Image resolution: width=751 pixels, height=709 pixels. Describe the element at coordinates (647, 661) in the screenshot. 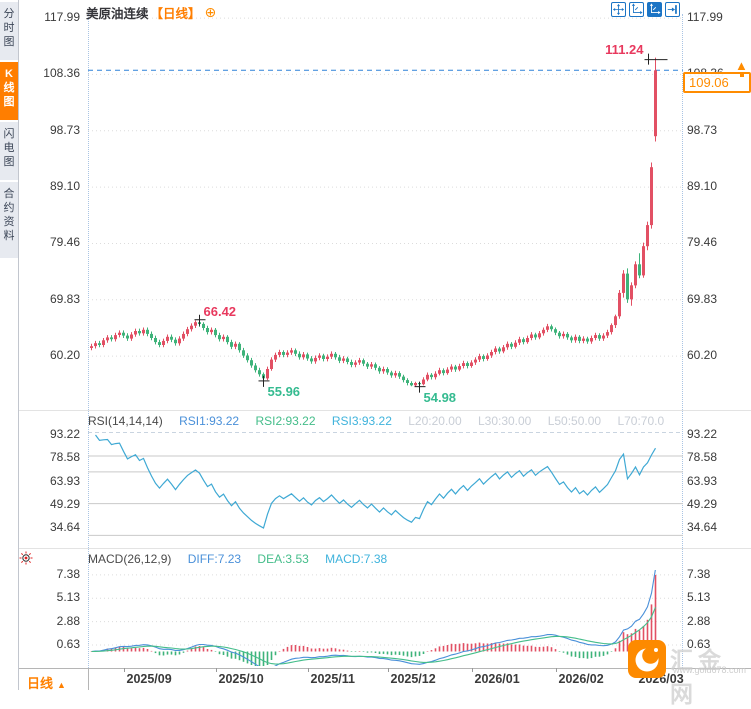

I see `huijin-logo` at that location.